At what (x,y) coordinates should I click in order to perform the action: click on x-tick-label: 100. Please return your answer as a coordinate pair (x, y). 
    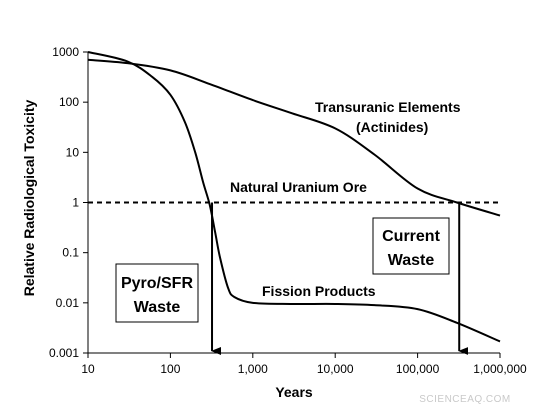
    Looking at the image, I should click on (170, 369).